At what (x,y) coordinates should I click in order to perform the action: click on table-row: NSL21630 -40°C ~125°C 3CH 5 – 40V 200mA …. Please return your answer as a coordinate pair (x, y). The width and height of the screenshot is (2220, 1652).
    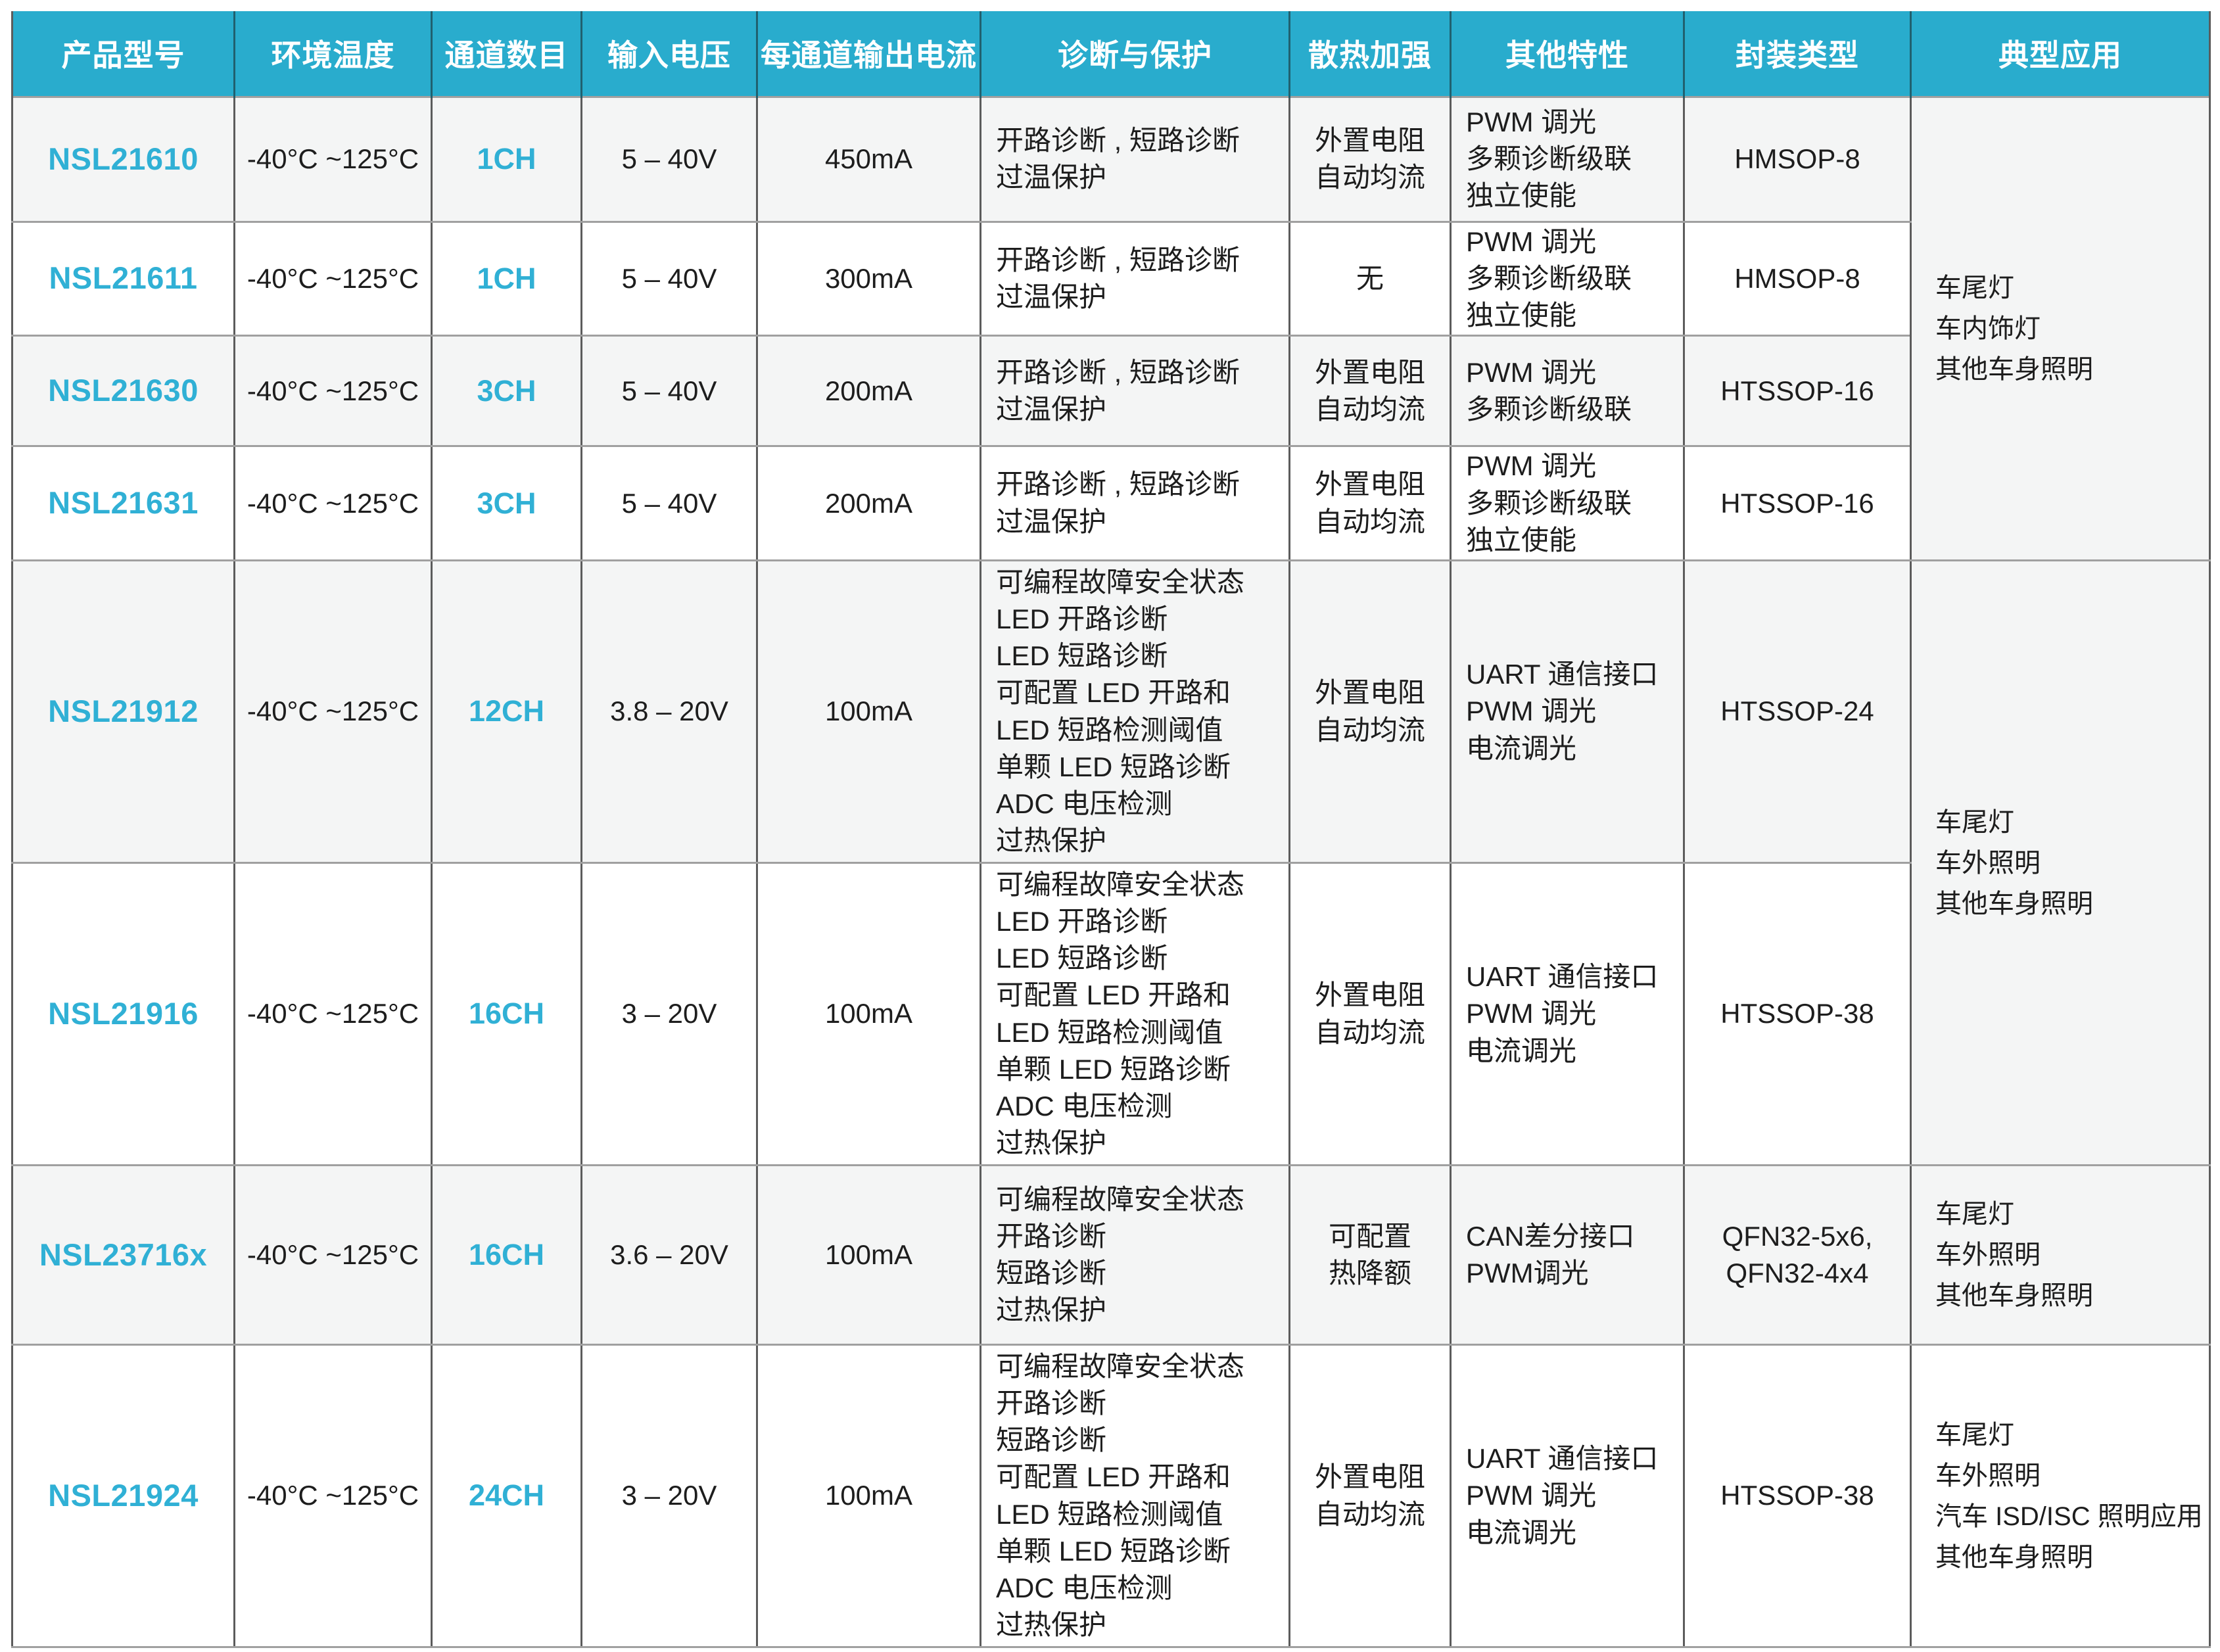
    Looking at the image, I should click on (1110, 391).